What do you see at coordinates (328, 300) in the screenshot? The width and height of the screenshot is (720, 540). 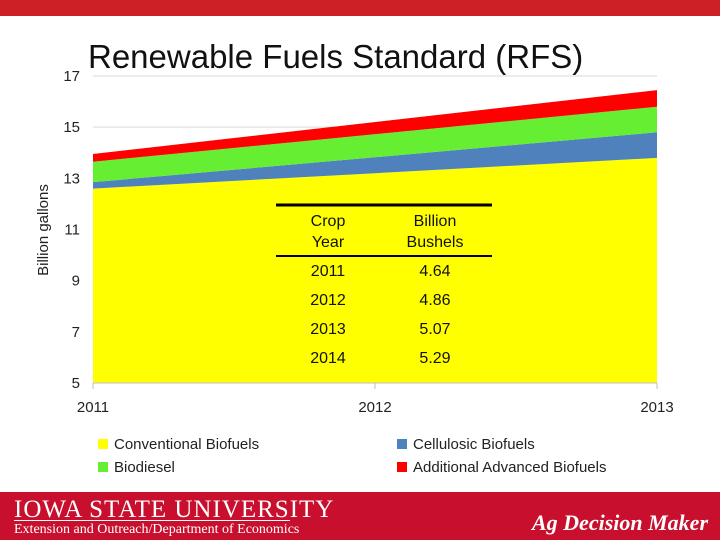 I see `table-cell: 2012` at bounding box center [328, 300].